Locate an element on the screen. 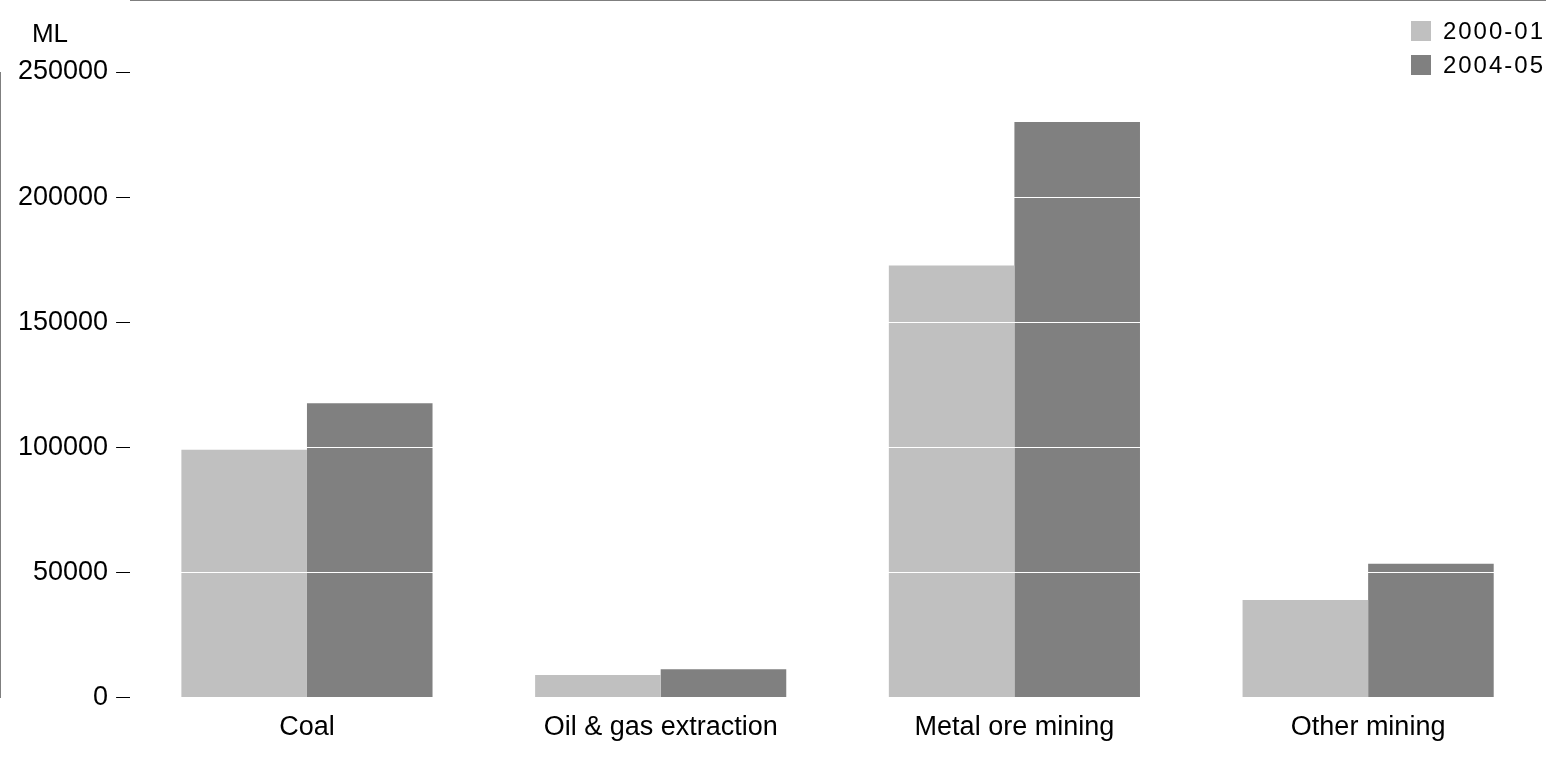  y-tick-label: 250000 is located at coordinates (63, 70).